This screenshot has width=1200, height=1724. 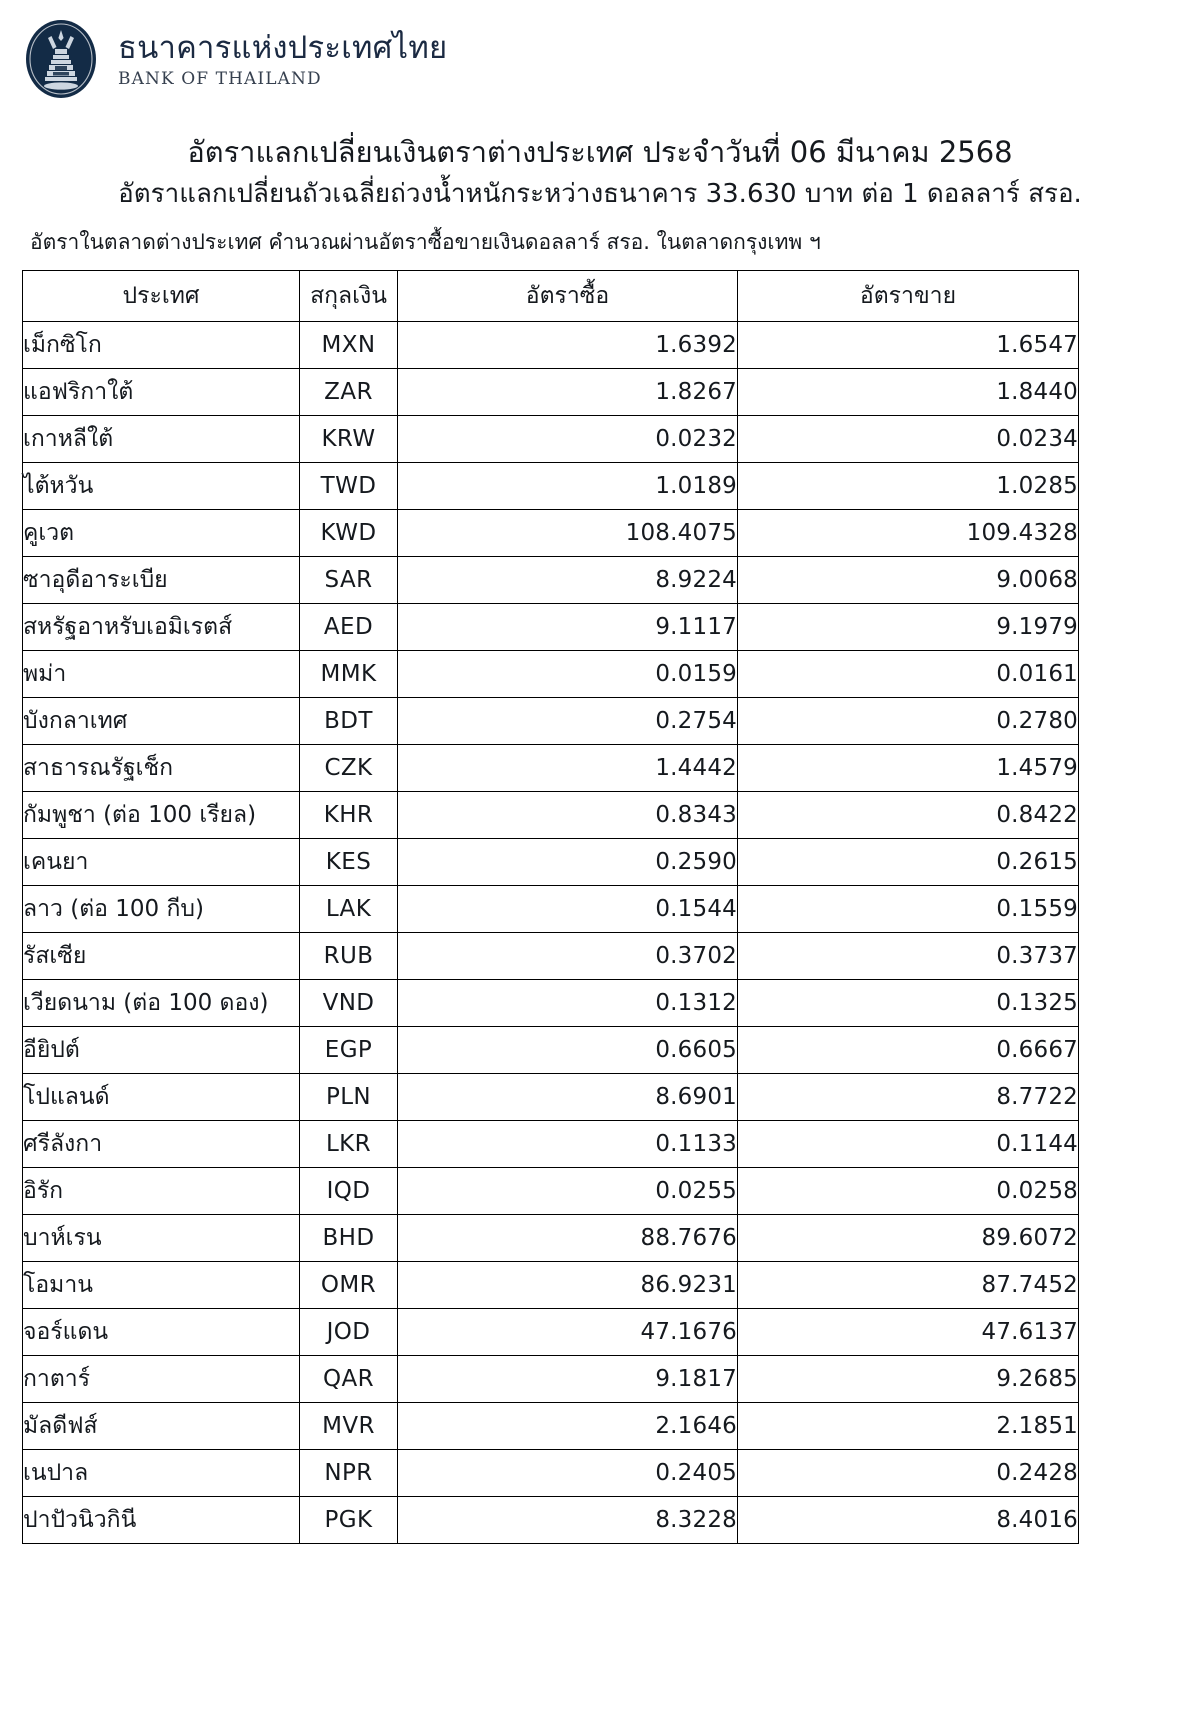 I want to click on cell-sell-rate: 0.1325, so click(x=908, y=1003).